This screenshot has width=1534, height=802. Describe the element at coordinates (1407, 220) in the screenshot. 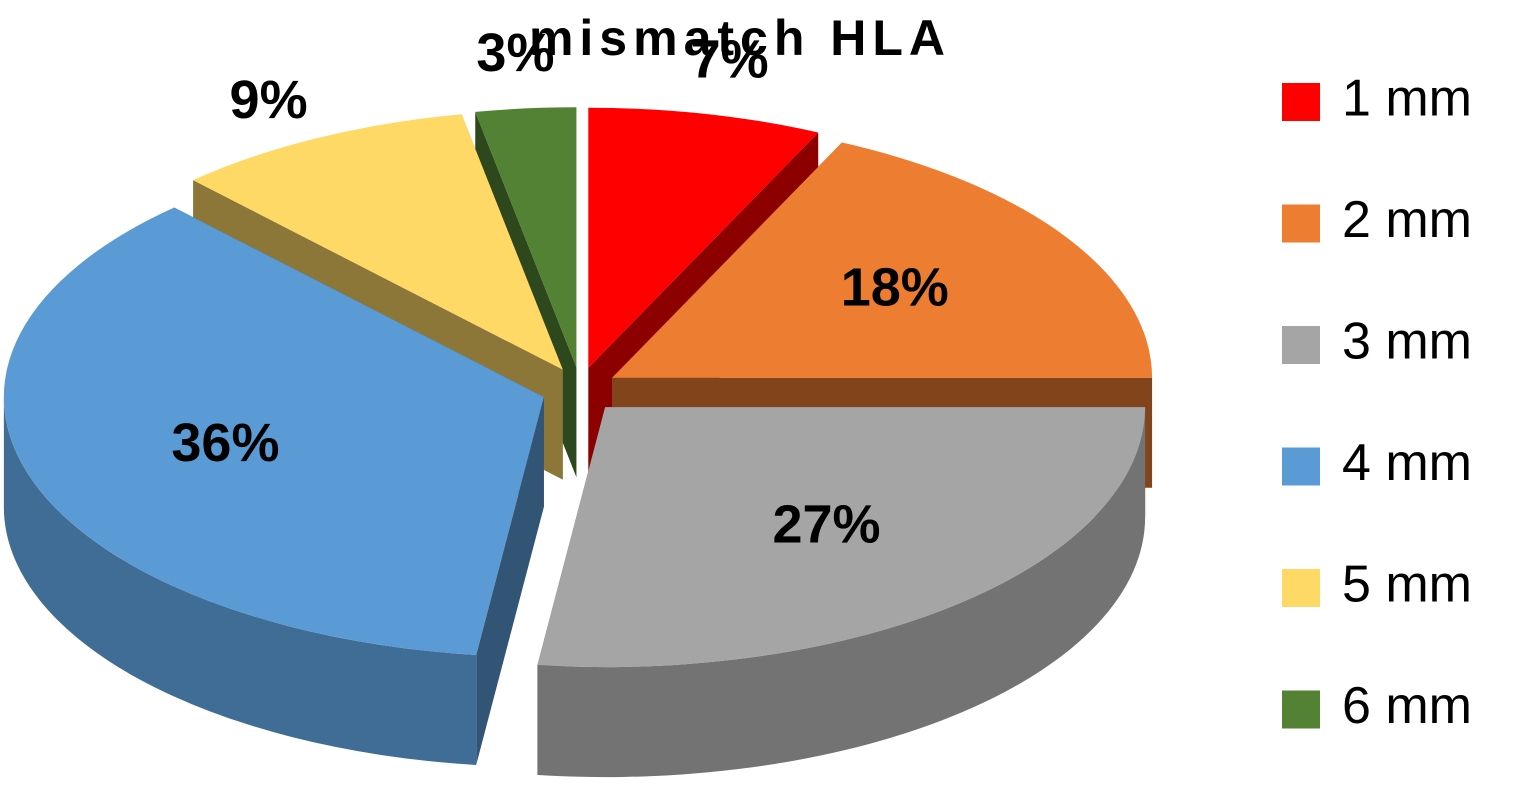

I see `legend-label: 2 mm` at that location.